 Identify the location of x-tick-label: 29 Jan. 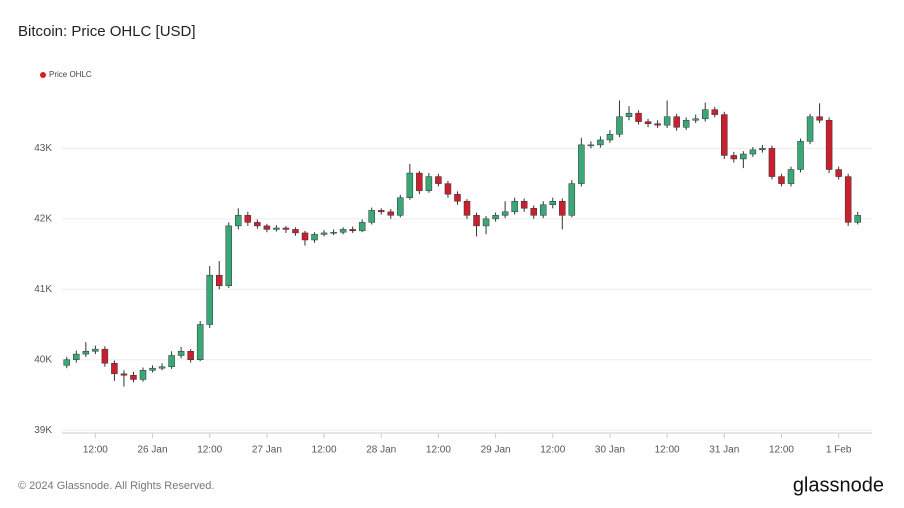
(496, 450).